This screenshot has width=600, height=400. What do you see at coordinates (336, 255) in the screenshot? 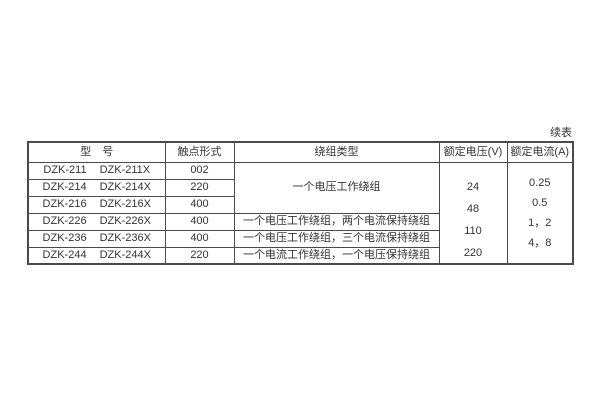
I see `winding-type-cell: 一个电流工作绕组，一个电压保持绕组` at bounding box center [336, 255].